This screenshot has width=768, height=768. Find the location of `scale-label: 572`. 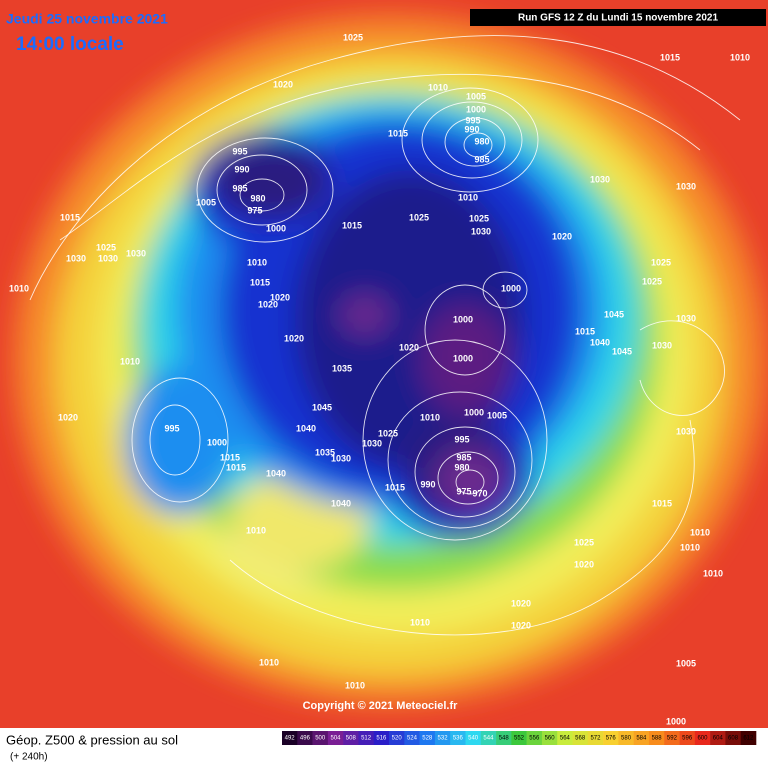

scale-label: 572 is located at coordinates (595, 739).